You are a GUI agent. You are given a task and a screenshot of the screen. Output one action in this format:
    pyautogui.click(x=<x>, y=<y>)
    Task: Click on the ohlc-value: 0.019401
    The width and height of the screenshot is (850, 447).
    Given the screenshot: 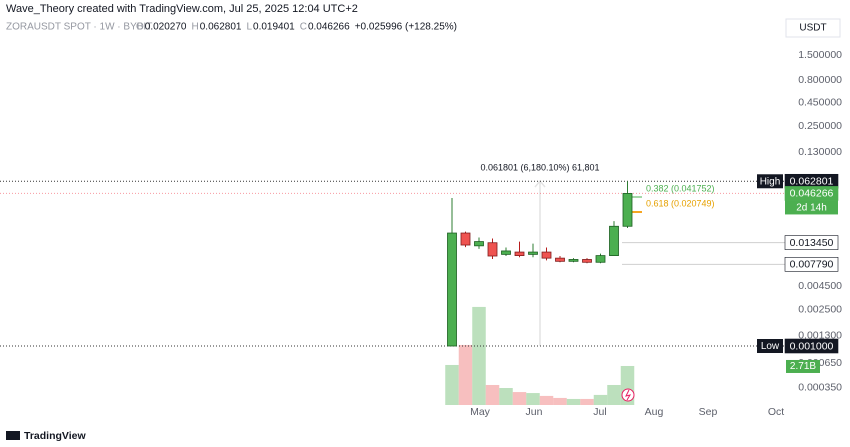 What is the action you would take?
    pyautogui.click(x=274, y=27)
    